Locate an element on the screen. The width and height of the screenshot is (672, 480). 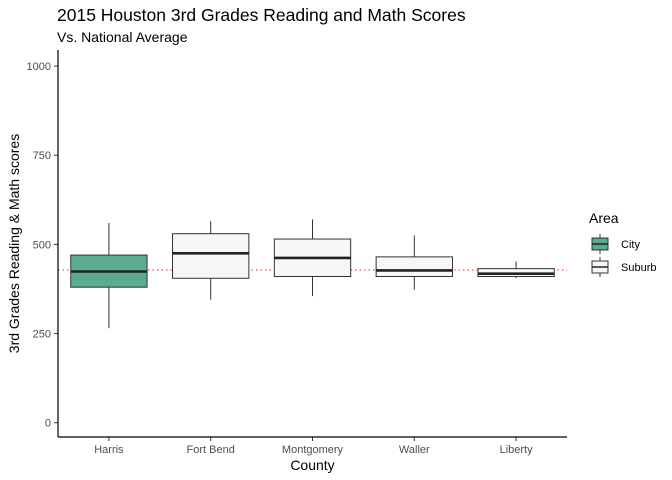
x-tick-label: Harris is located at coordinates (109, 450).